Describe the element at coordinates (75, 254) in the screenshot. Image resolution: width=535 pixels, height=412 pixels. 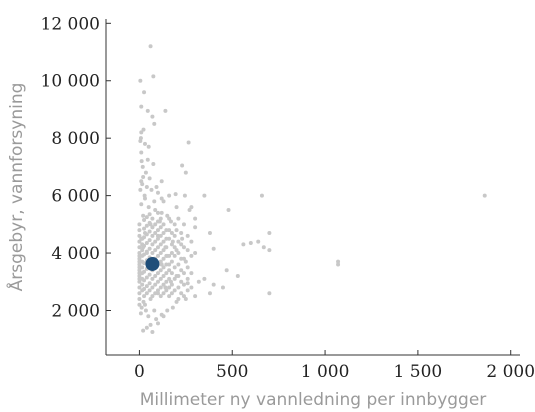
I see `y-tick-label: 4 000` at that location.